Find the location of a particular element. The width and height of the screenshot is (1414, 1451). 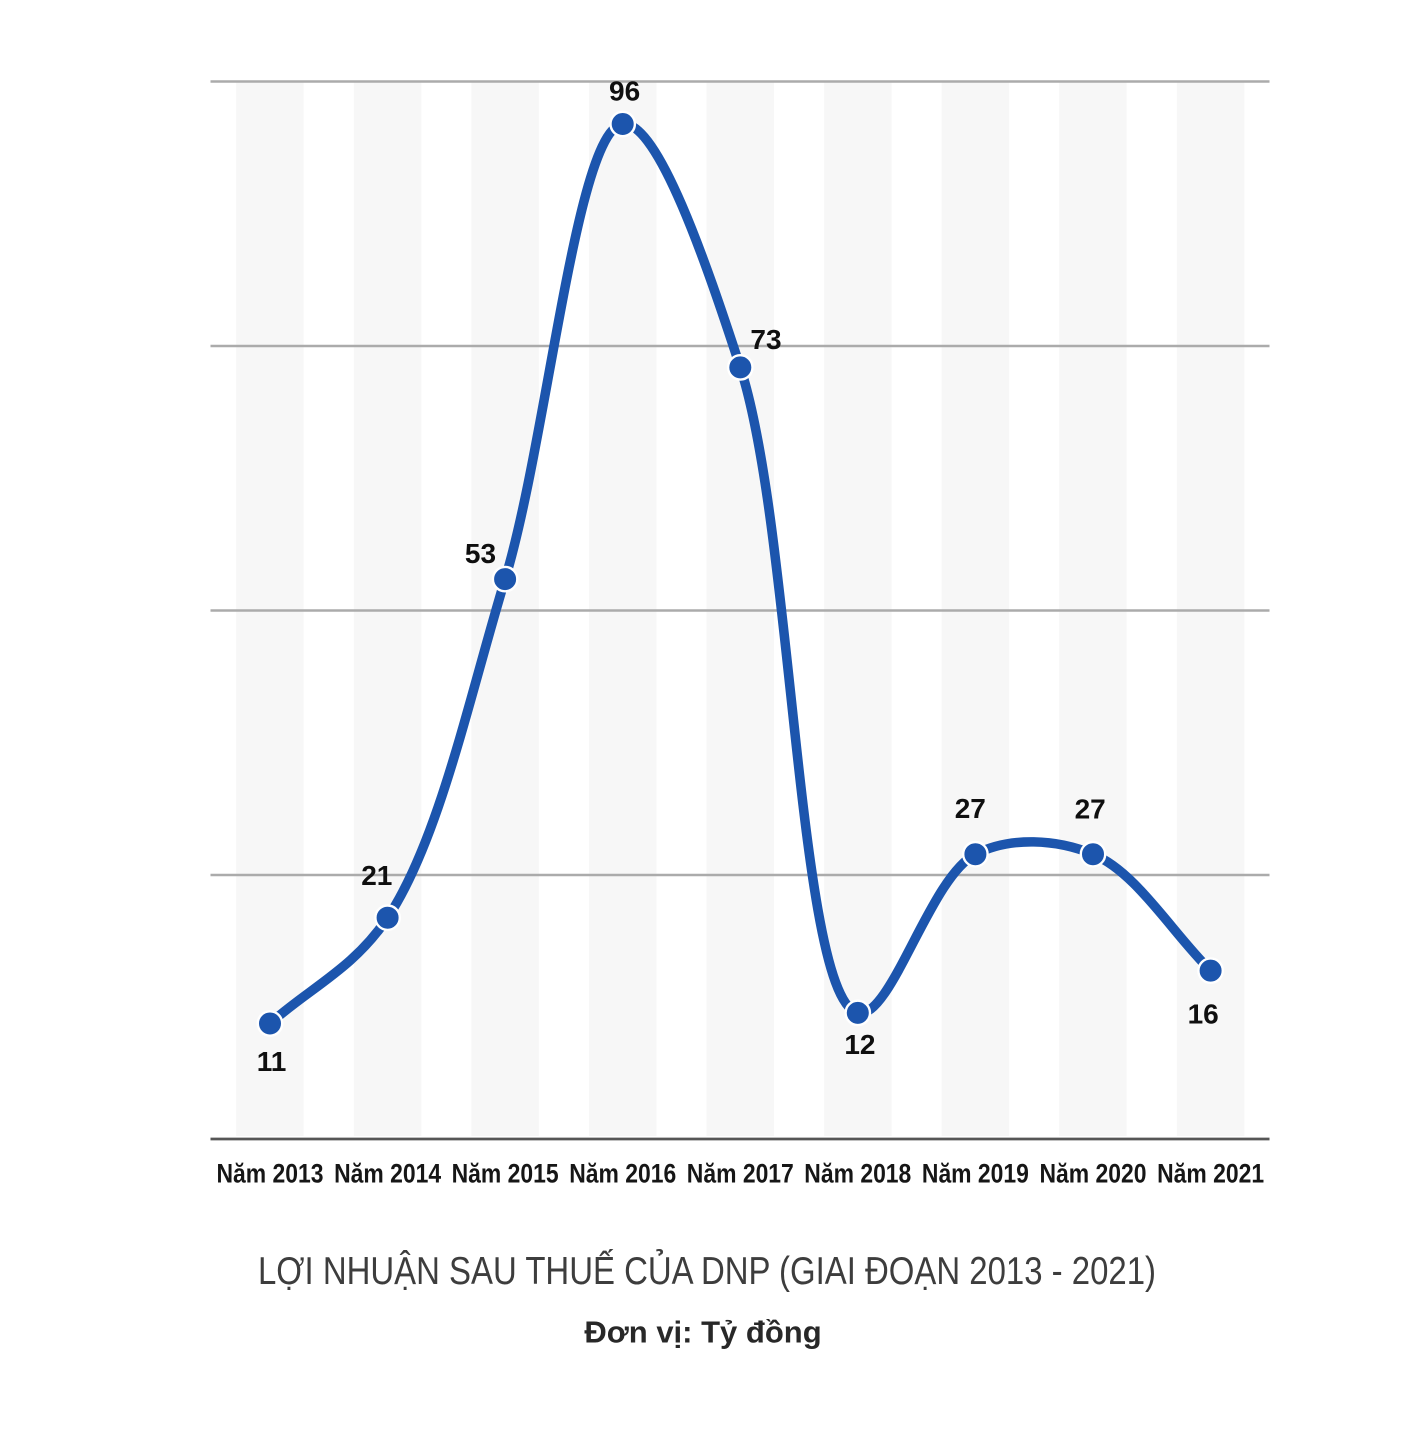

svg-text: 11 is located at coordinates (272, 1061).